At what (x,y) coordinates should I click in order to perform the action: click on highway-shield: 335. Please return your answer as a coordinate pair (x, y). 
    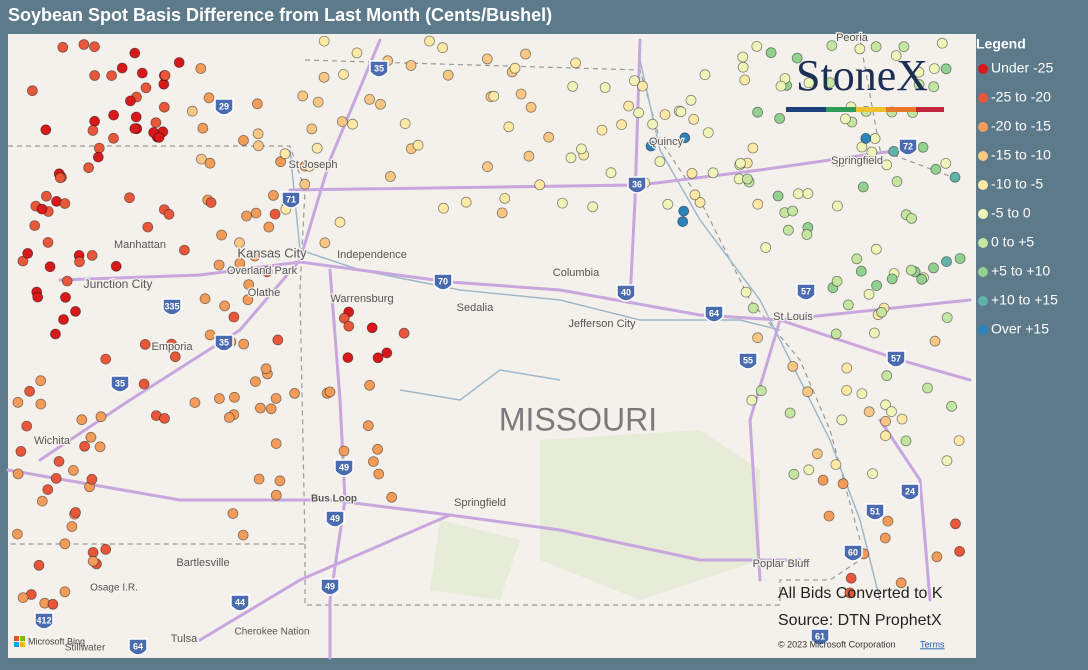
    Looking at the image, I should click on (172, 307).